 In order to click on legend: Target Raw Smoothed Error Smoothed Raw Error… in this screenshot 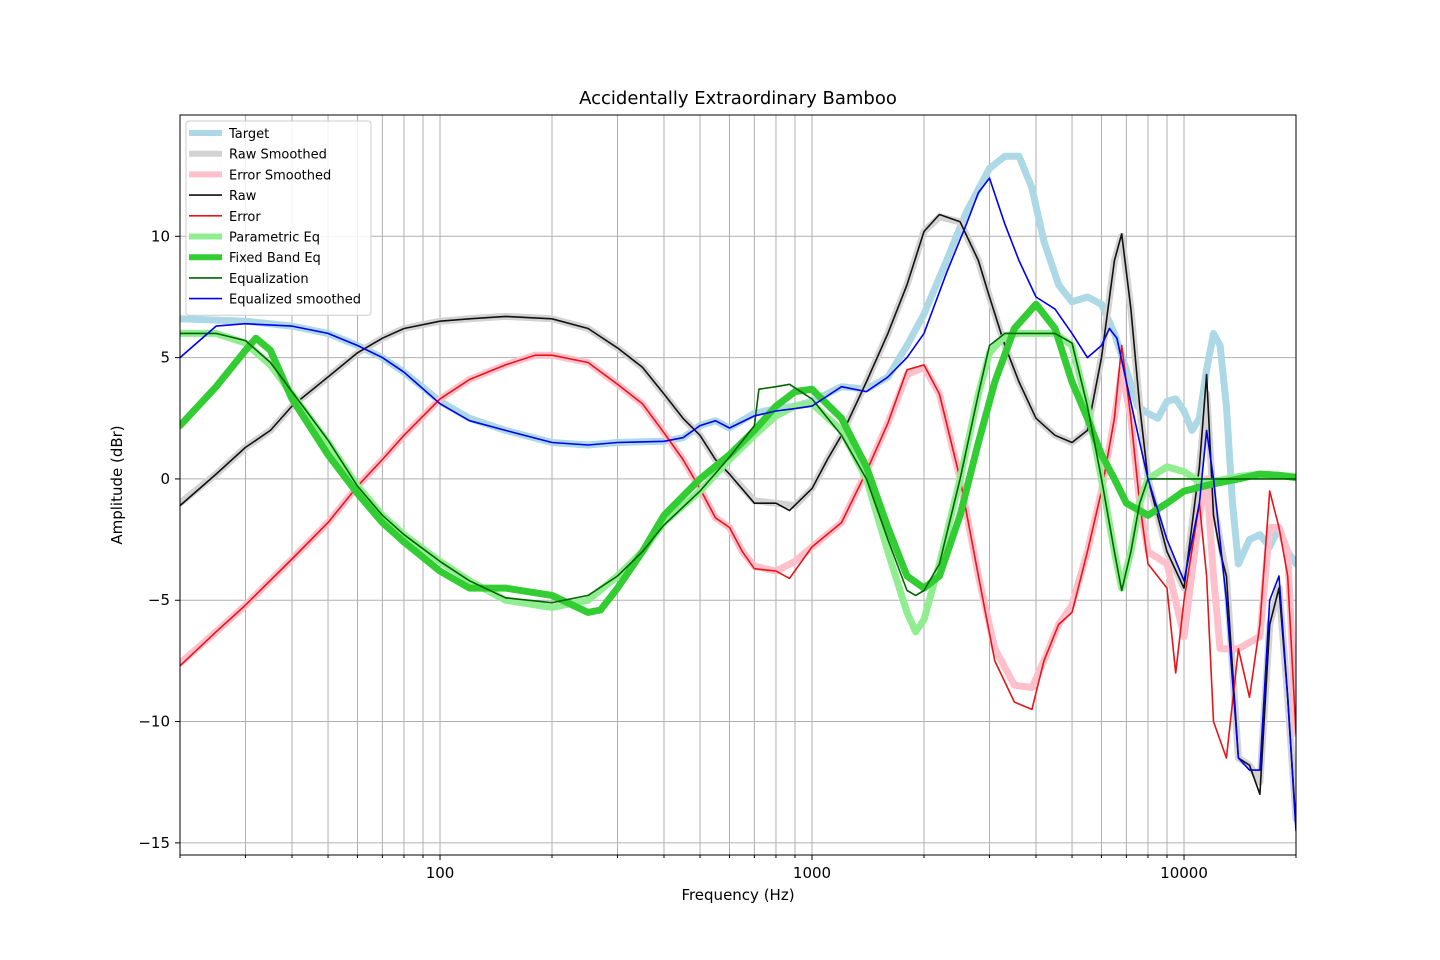, I will do `click(278, 218)`.